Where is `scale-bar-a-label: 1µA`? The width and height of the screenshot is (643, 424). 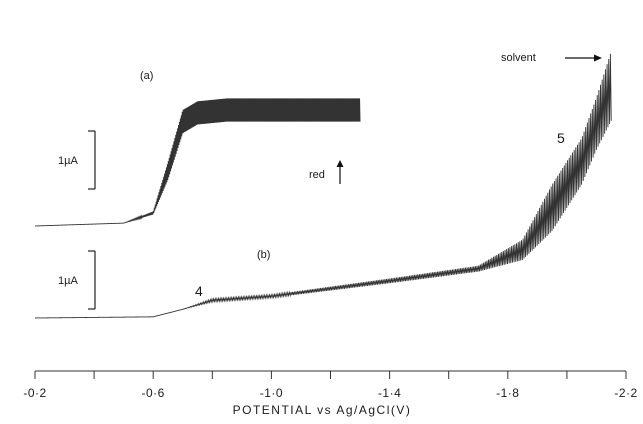
scale-bar-a-label: 1µA is located at coordinates (68, 161).